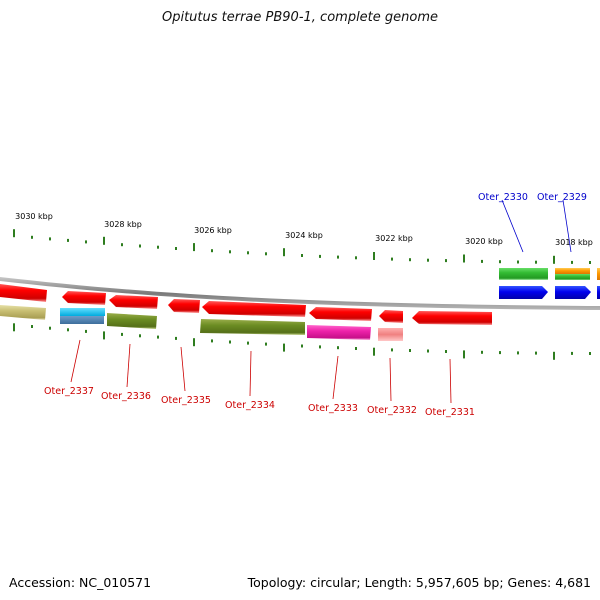 The image size is (600, 600). What do you see at coordinates (213, 230) in the screenshot?
I see `scale-label-3026: 3026 kbp` at bounding box center [213, 230].